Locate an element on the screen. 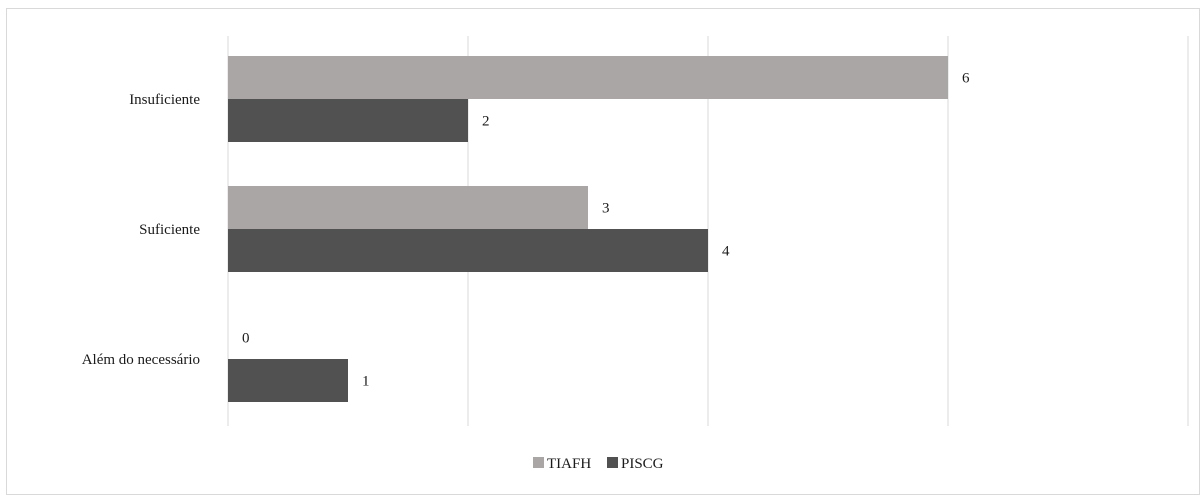 This screenshot has width=1202, height=497. category-label-alem-do-necessario: Além do necessário is located at coordinates (141, 360).